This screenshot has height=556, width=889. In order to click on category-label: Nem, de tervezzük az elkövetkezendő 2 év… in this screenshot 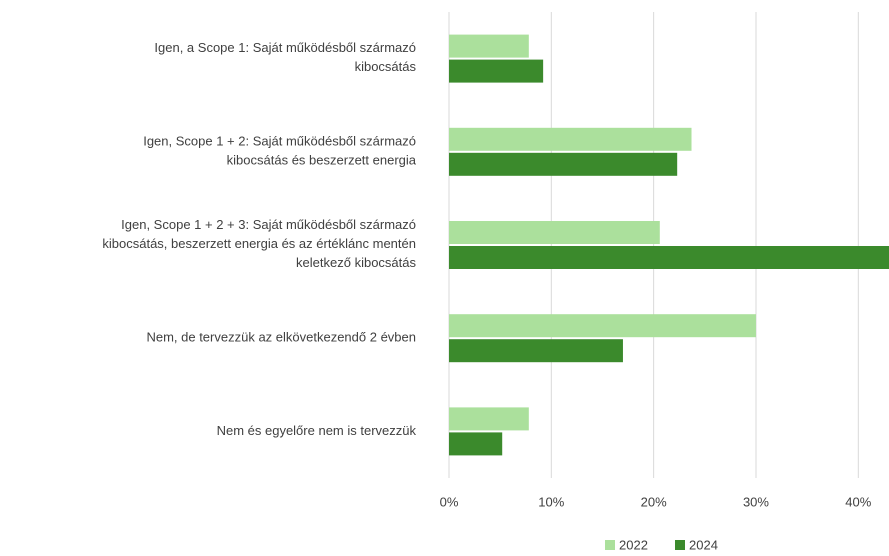, I will do `click(281, 337)`.